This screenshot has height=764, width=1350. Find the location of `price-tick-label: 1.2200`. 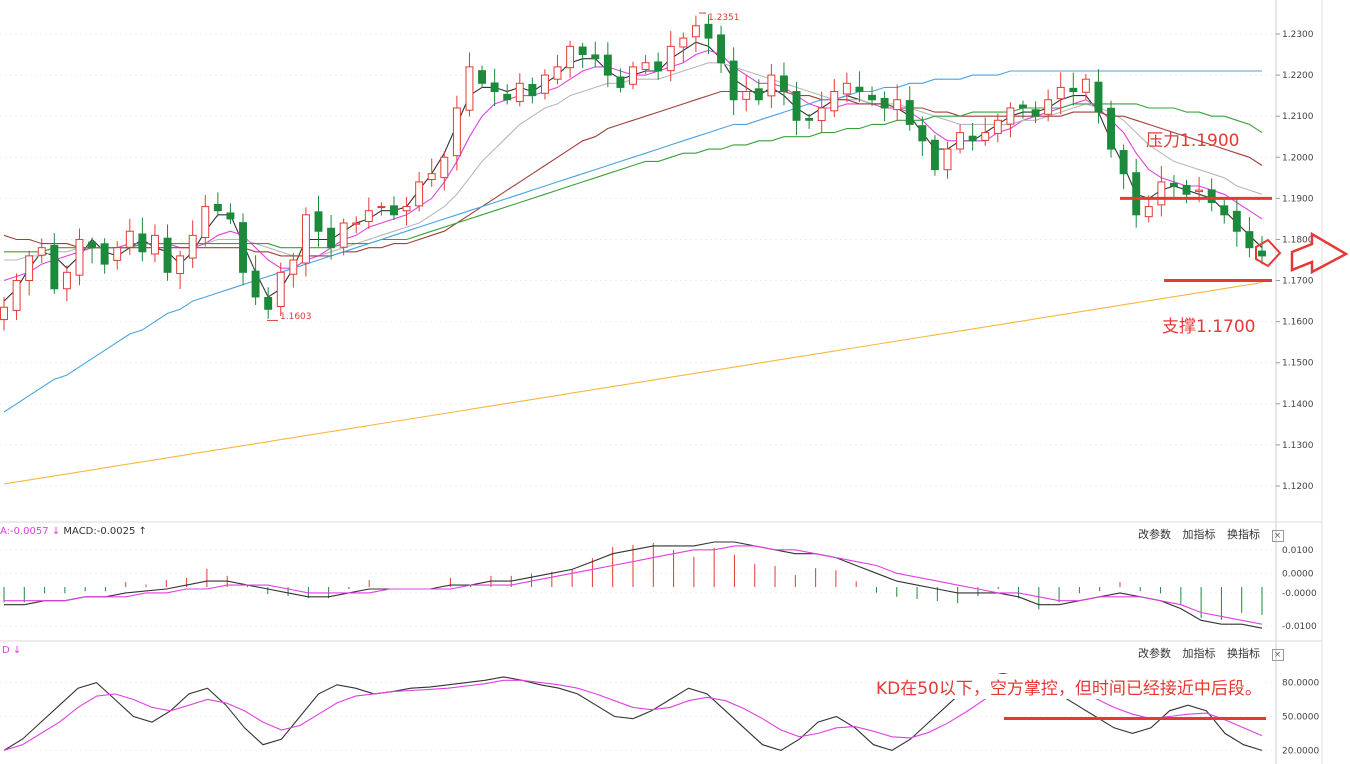

price-tick-label: 1.2200 is located at coordinates (1298, 76).